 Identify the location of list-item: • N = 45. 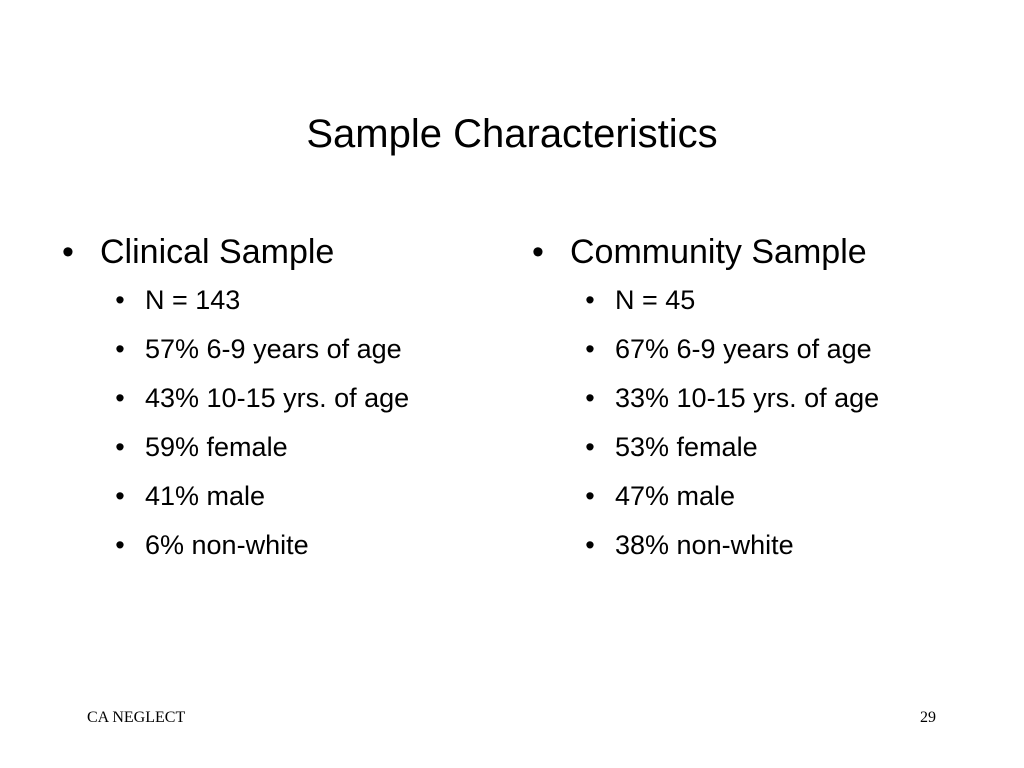
(748, 308).